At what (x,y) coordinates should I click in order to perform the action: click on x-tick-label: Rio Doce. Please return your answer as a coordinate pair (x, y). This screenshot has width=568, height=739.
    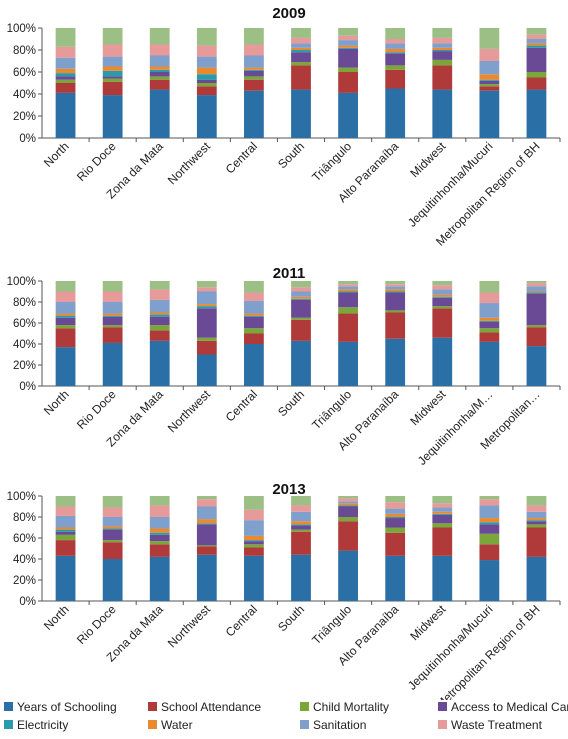
    Looking at the image, I should click on (96, 409).